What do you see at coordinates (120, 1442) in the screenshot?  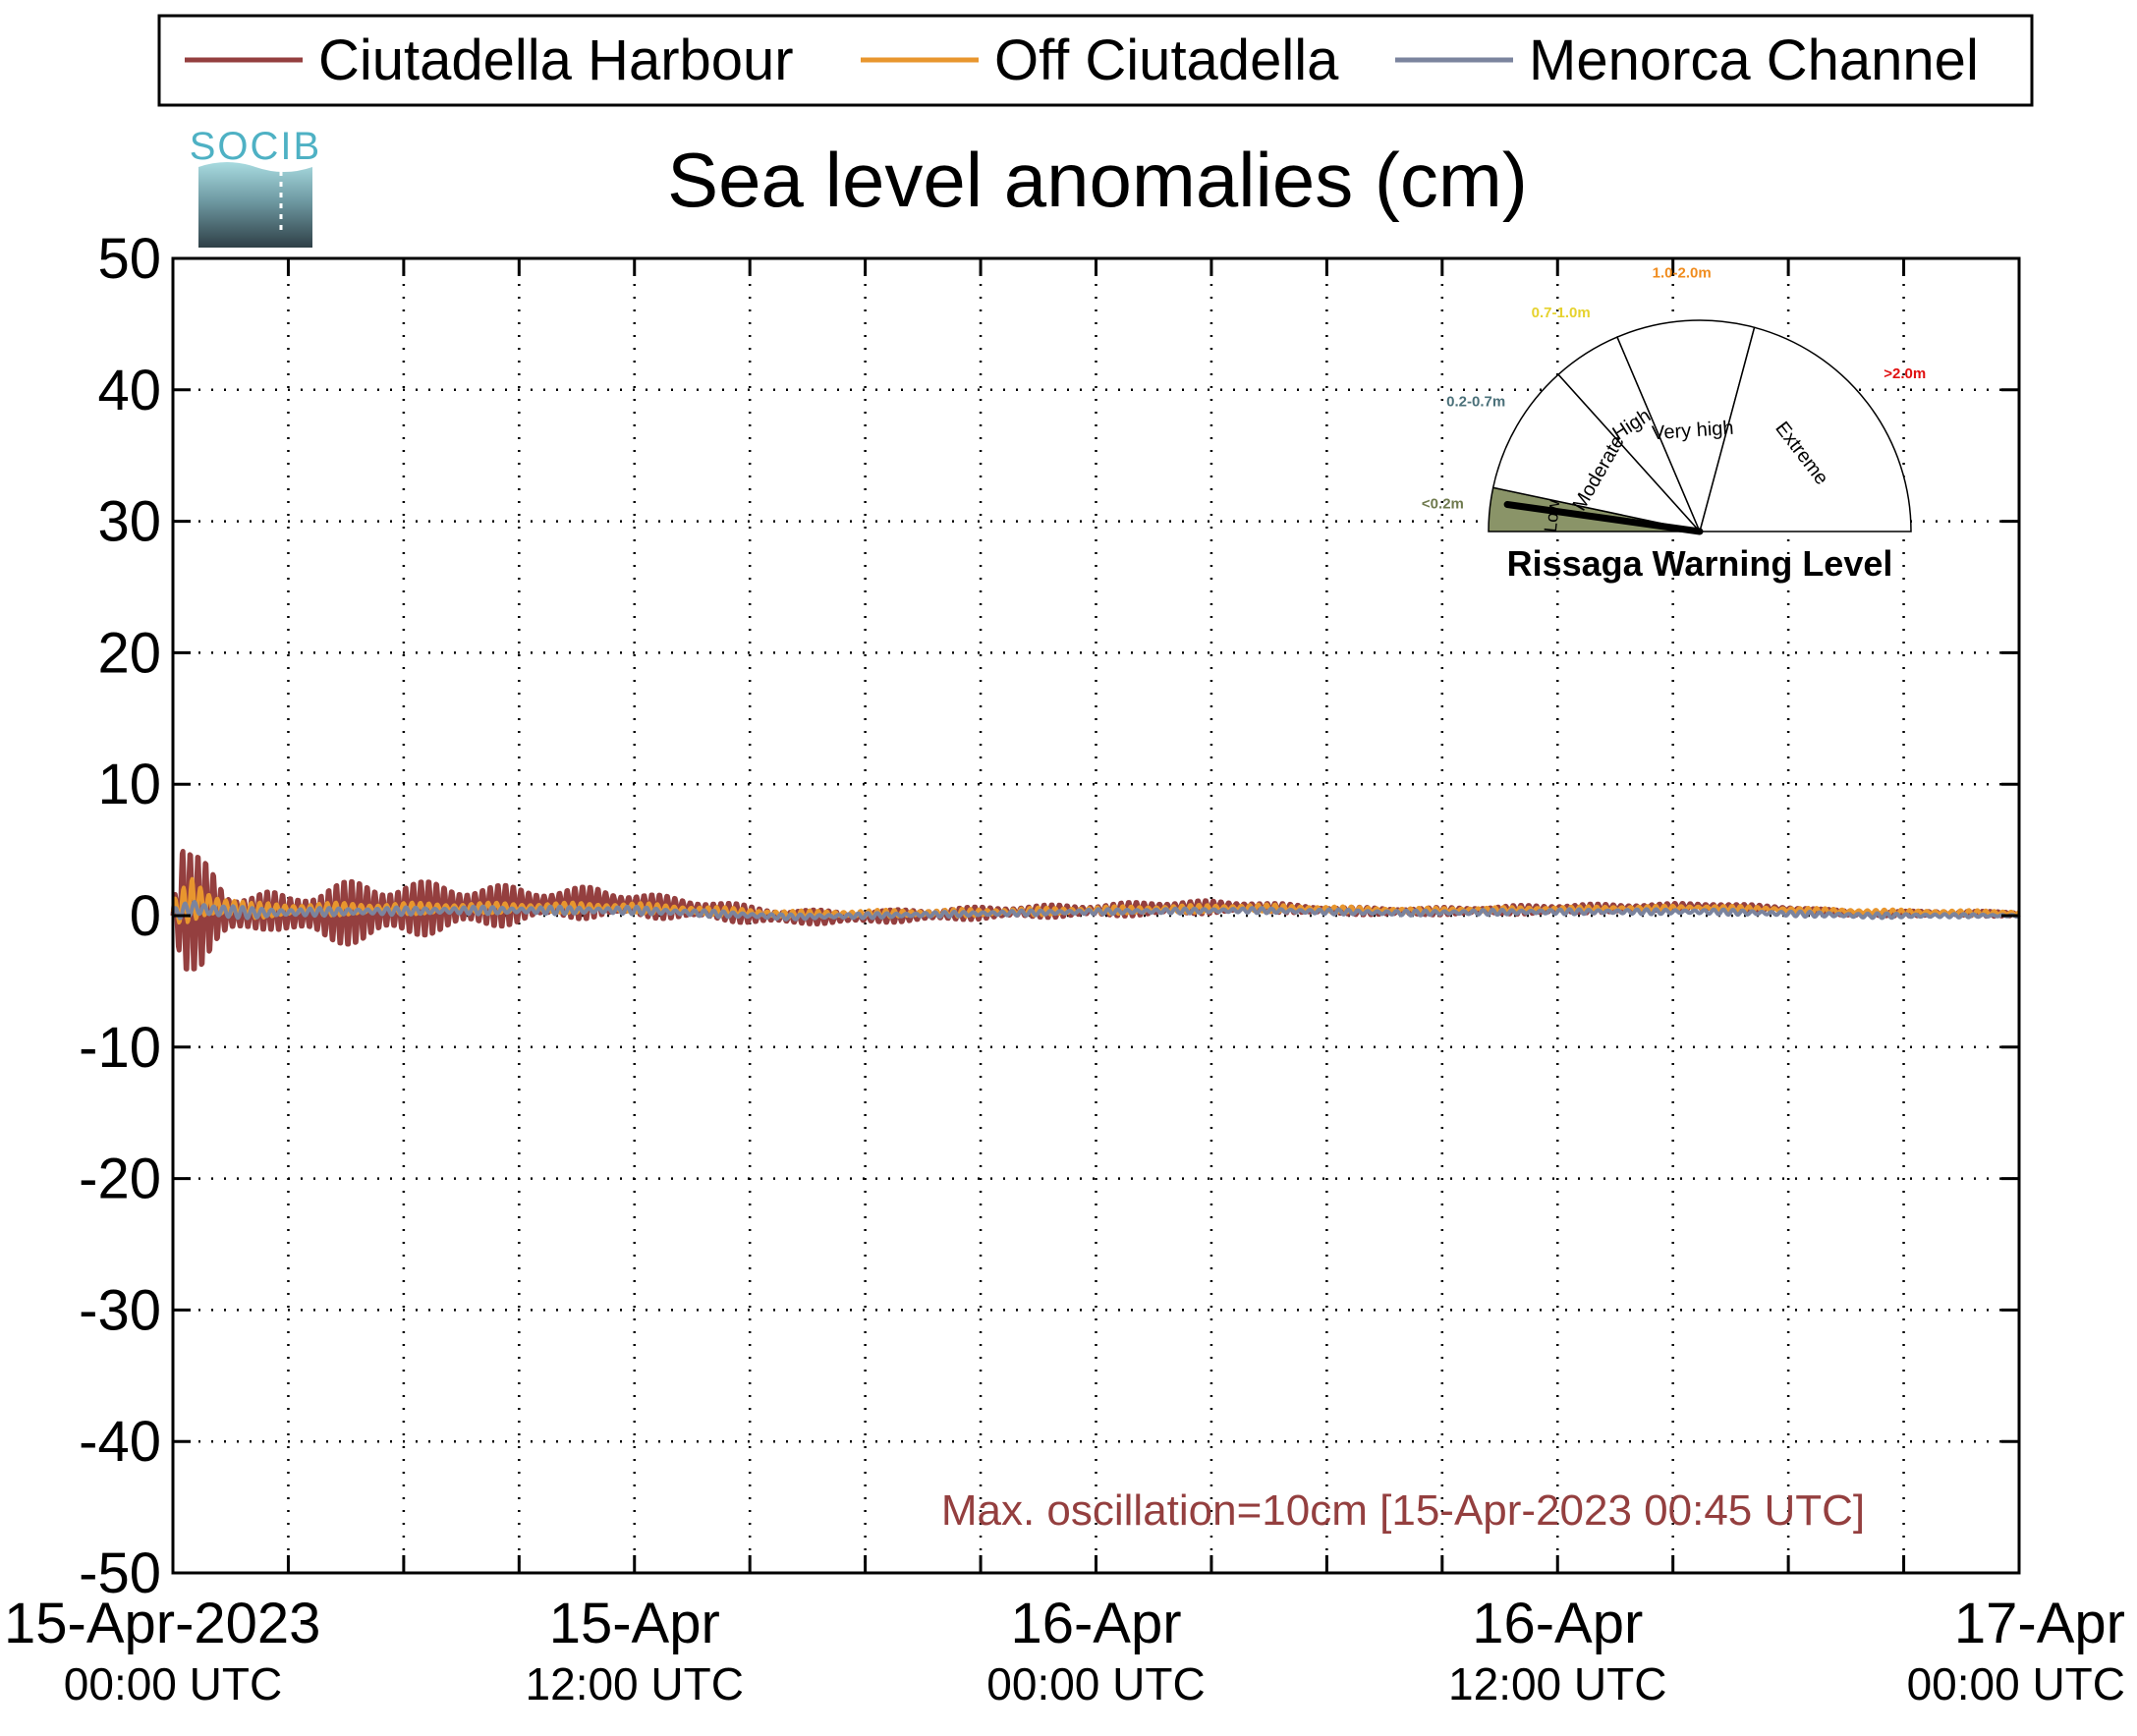 I see `y-tick-label: -40` at bounding box center [120, 1442].